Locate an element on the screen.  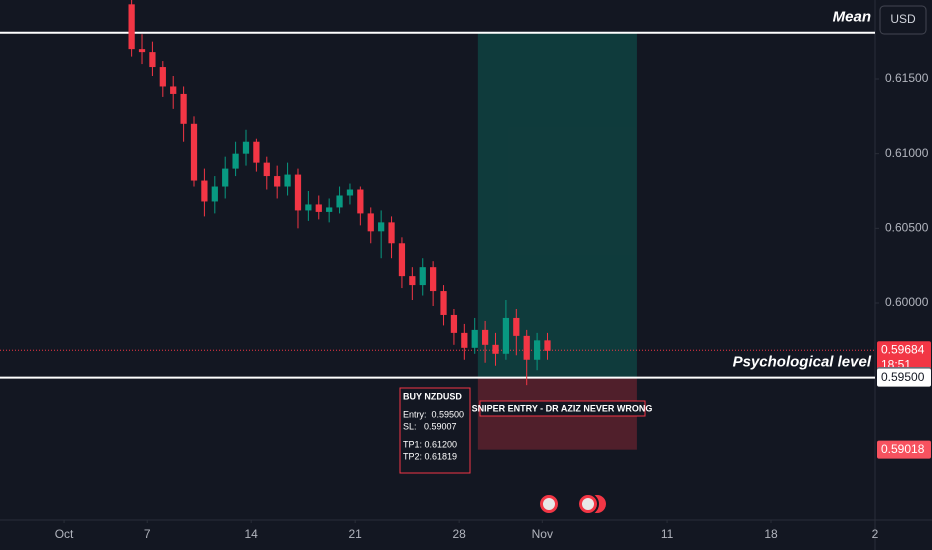
x-tick-label: 28 is located at coordinates (459, 534).